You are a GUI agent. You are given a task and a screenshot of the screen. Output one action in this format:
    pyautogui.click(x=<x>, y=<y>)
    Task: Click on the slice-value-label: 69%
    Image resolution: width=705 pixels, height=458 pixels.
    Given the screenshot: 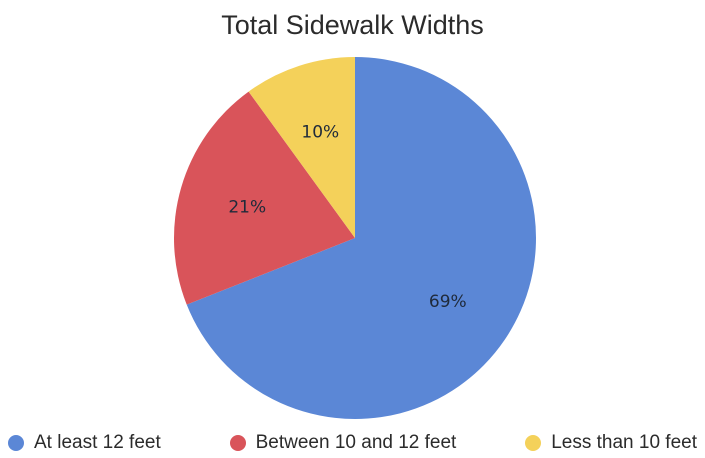 What is the action you would take?
    pyautogui.click(x=448, y=302)
    